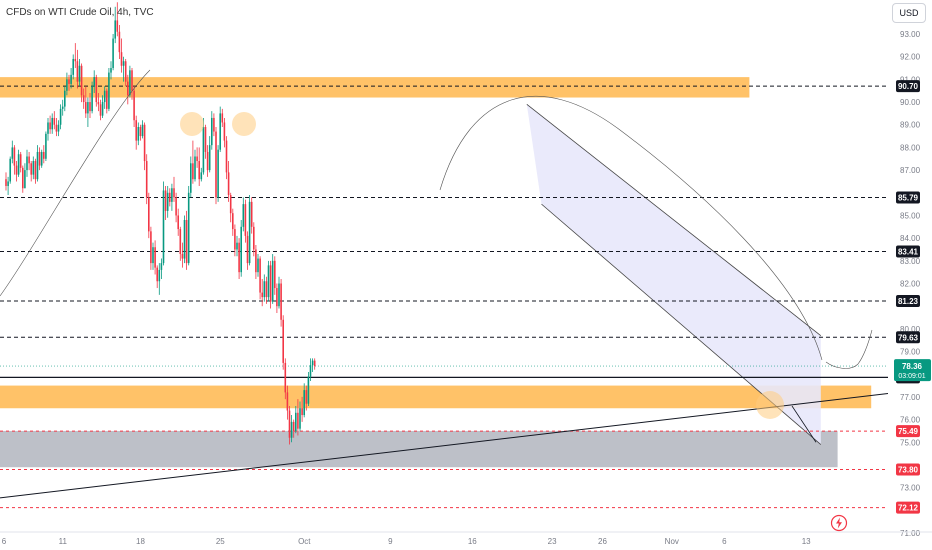  I want to click on price-tick-label: 93.00, so click(910, 34).